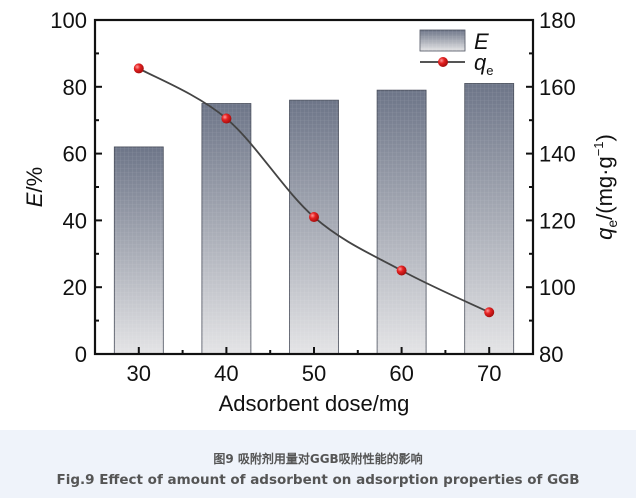  I want to click on left-tick-label: 20, so click(75, 287).